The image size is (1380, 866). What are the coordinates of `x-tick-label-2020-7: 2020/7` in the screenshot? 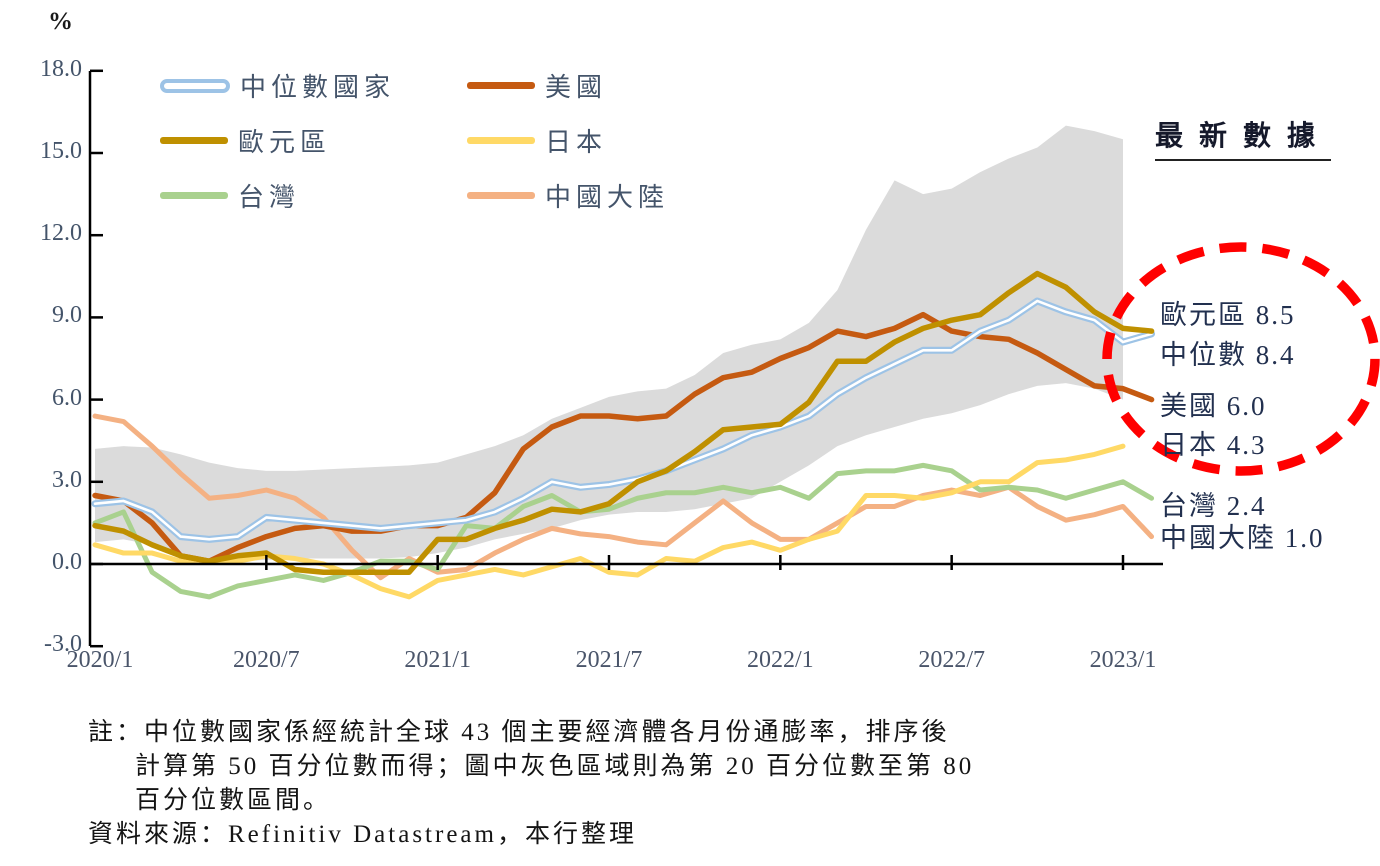 It's located at (266, 660).